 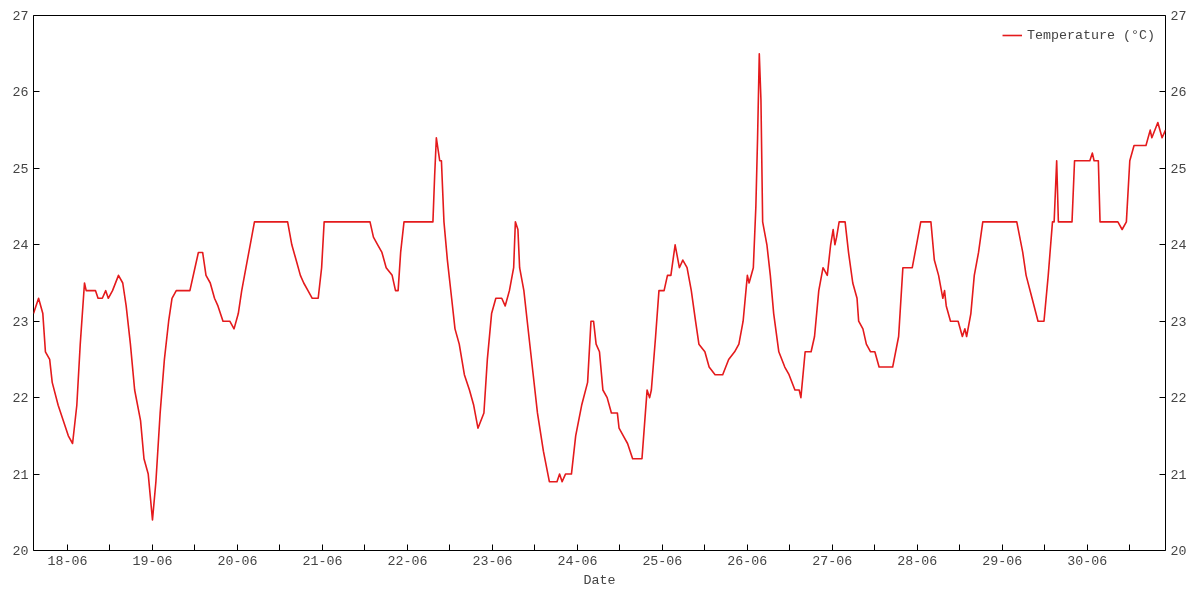 What do you see at coordinates (662, 561) in the screenshot?
I see `x-tick-label: 25-06` at bounding box center [662, 561].